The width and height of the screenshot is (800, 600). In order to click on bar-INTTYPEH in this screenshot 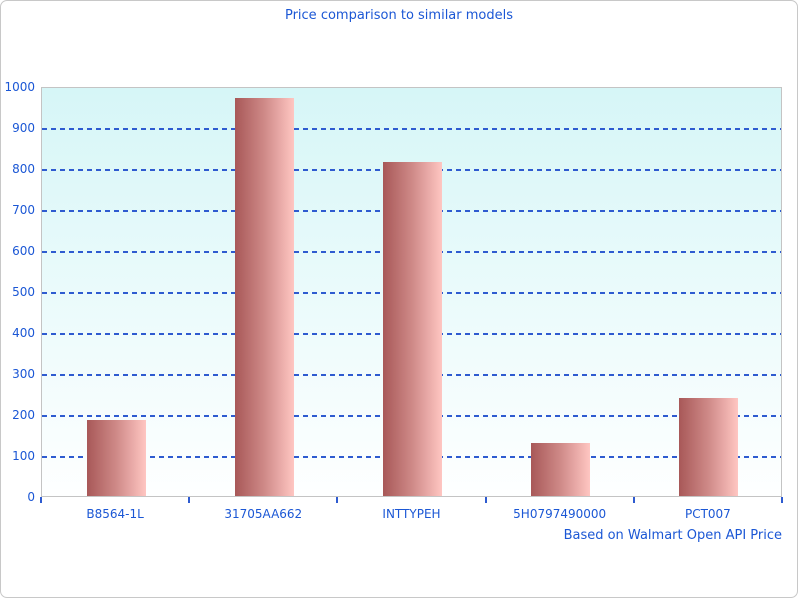, I will do `click(412, 328)`.